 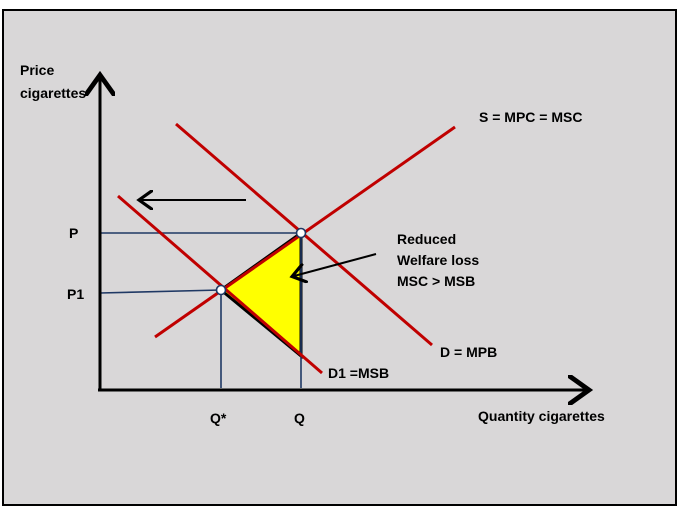 What do you see at coordinates (438, 260) in the screenshot?
I see `annotation-line2: Welfare loss` at bounding box center [438, 260].